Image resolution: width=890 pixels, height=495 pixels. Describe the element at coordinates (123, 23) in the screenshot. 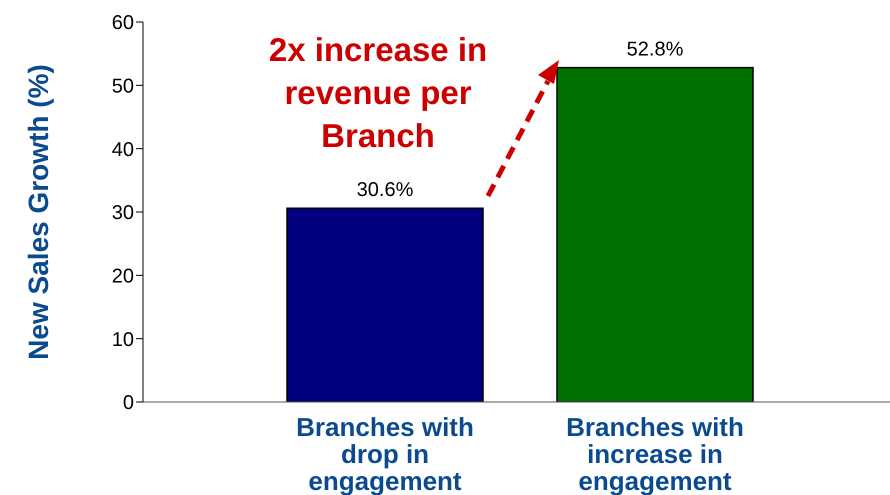

I see `y-tick-label: 60` at that location.